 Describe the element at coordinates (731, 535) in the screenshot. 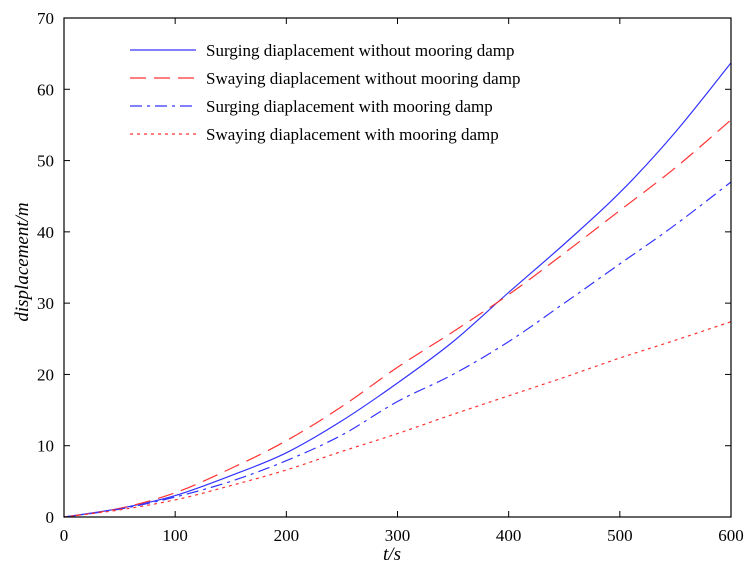

I see `x-tick-label: 600` at that location.